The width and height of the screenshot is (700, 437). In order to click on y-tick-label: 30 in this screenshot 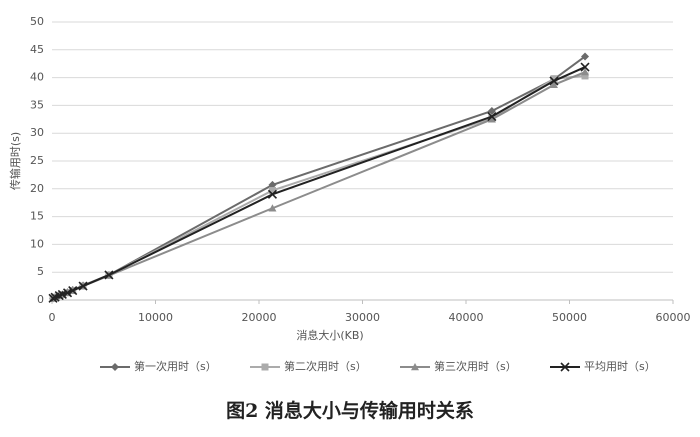, I will do `click(37, 132)`.